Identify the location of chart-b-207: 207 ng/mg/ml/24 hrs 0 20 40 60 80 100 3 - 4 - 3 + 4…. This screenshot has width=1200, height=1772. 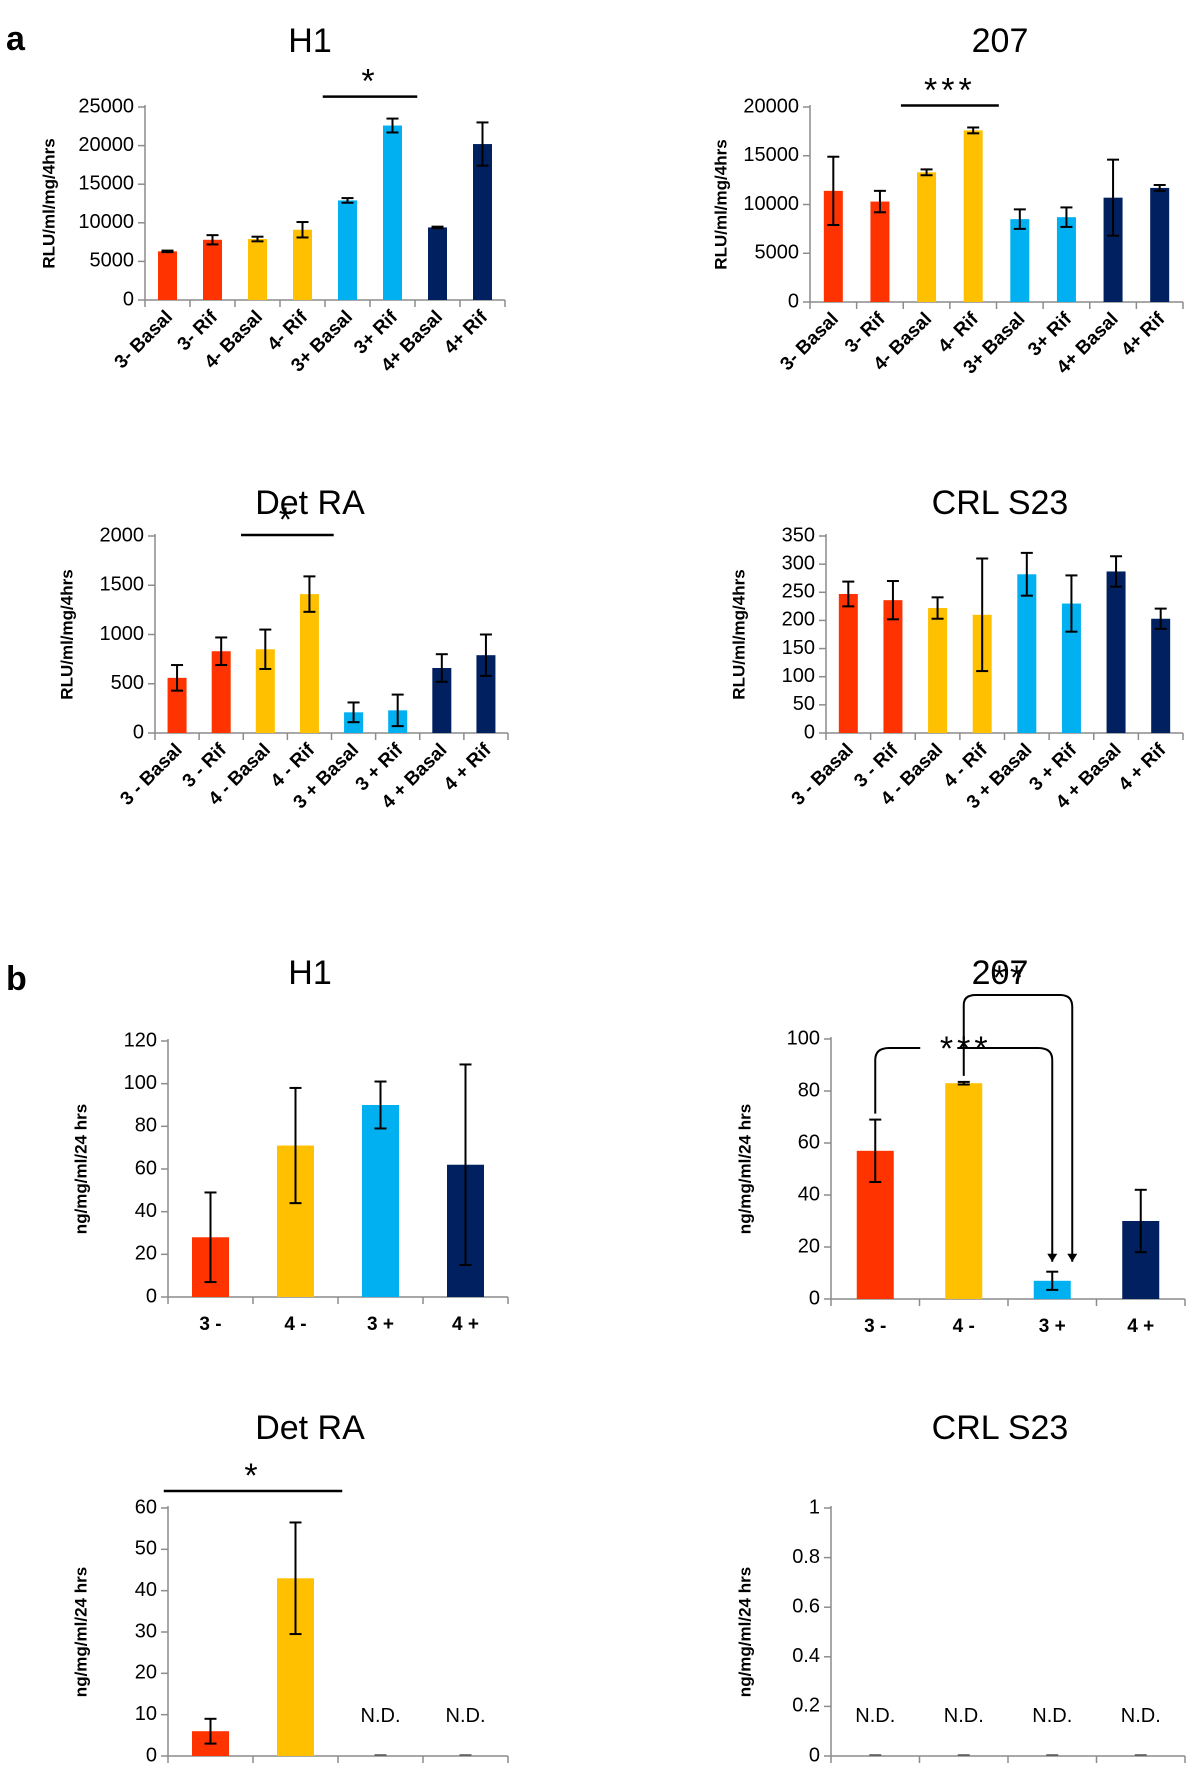
(960, 1145).